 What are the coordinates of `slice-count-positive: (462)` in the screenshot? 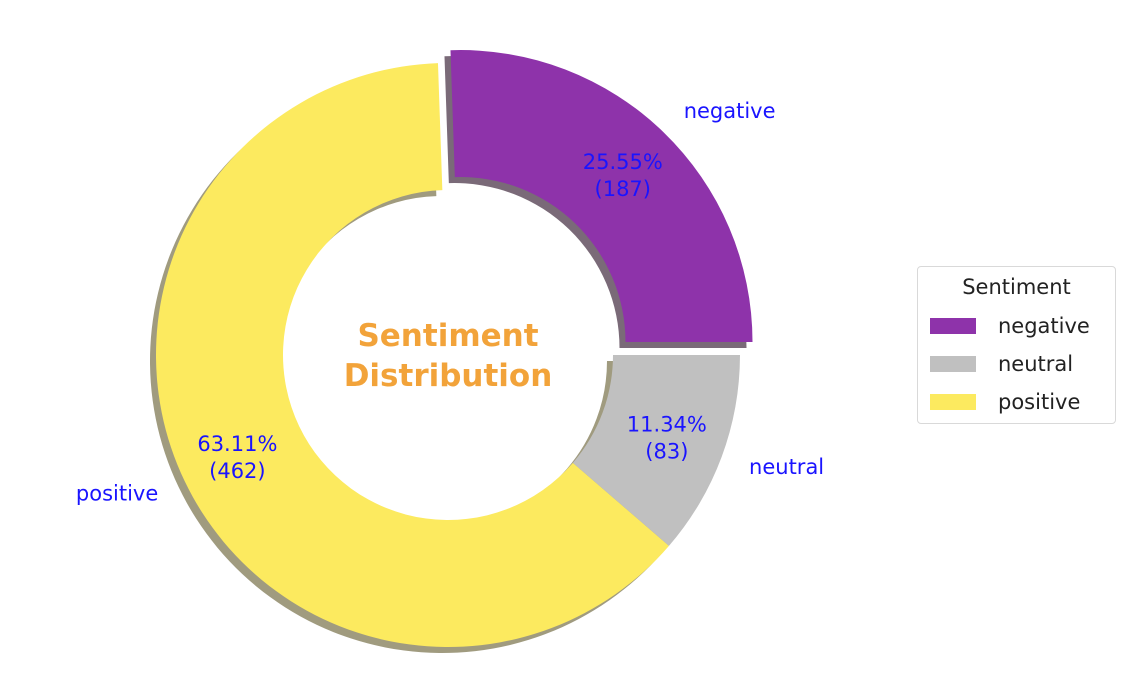 It's located at (237, 471).